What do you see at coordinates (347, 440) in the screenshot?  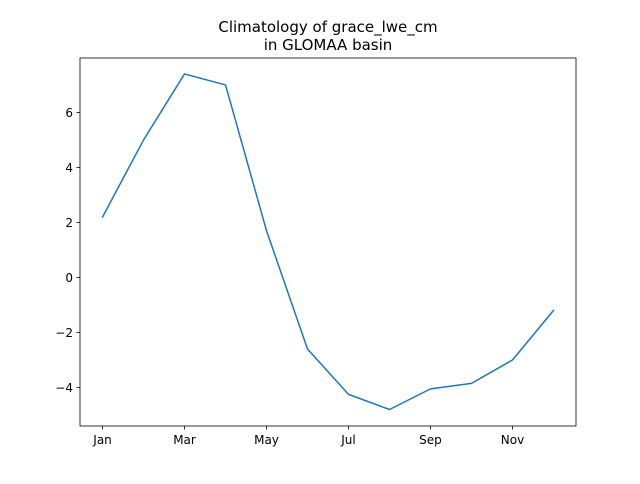 I see `x-tick-label: Jul` at bounding box center [347, 440].